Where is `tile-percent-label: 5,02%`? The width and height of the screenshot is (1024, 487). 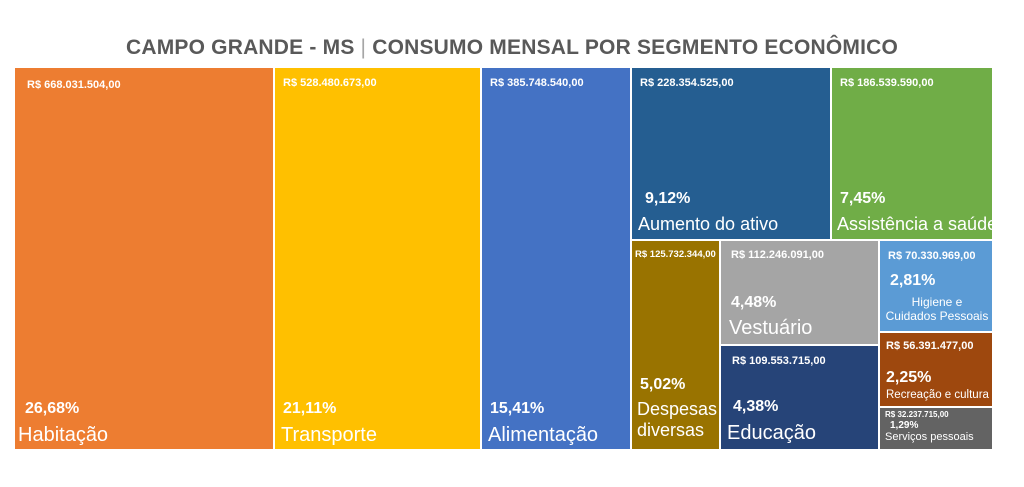 tile-percent-label: 5,02% is located at coordinates (663, 384).